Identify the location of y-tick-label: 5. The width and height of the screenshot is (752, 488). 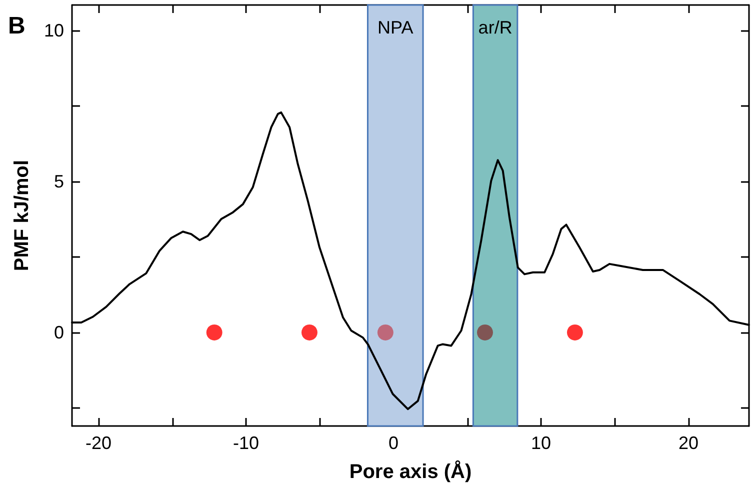
(59, 182).